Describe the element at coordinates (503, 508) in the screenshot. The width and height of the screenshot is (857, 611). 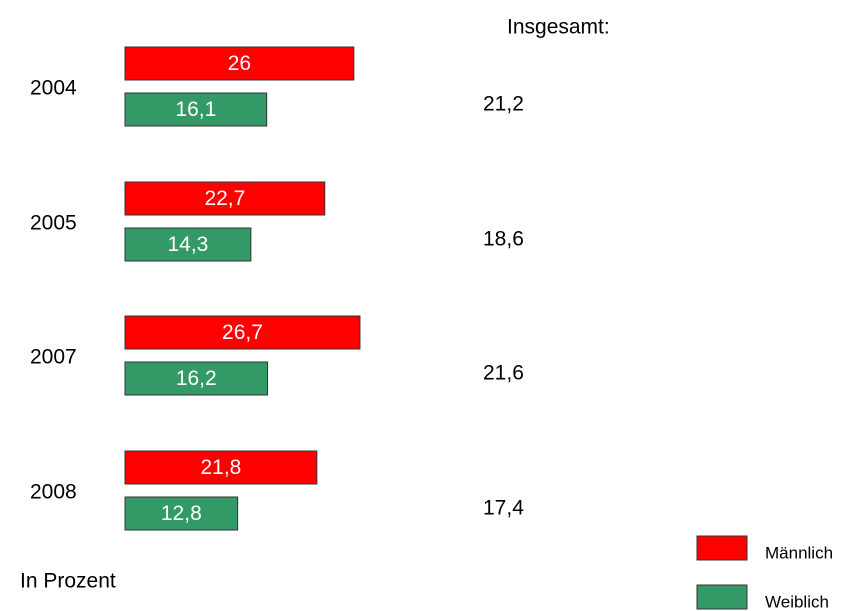
I see `total-label: 17,4` at that location.